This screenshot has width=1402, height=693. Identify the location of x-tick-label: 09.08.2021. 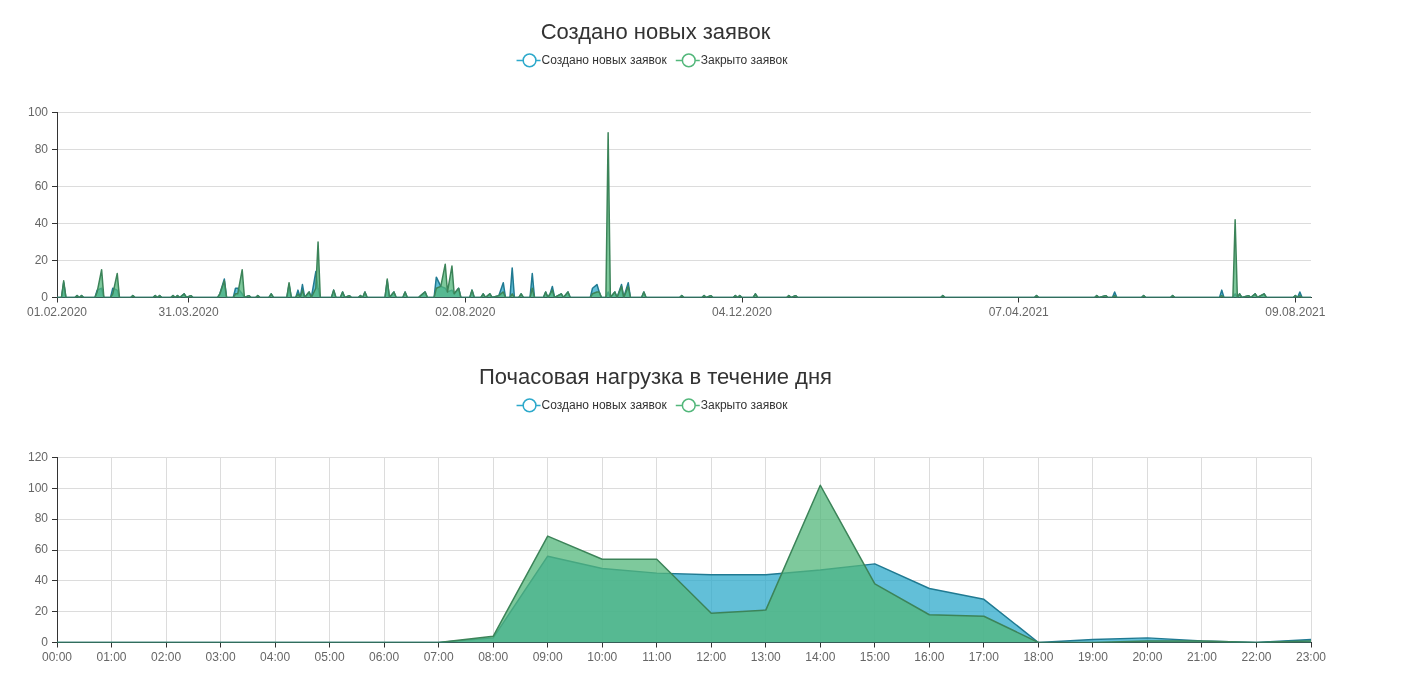
(1295, 312).